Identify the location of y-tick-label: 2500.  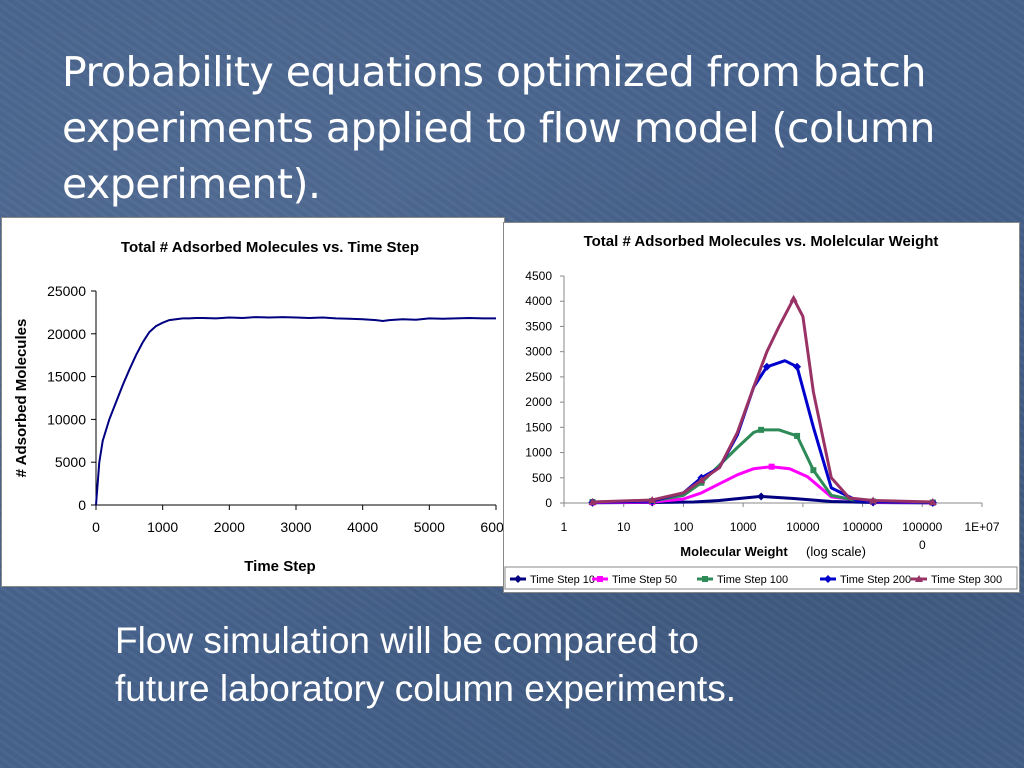
(538, 377).